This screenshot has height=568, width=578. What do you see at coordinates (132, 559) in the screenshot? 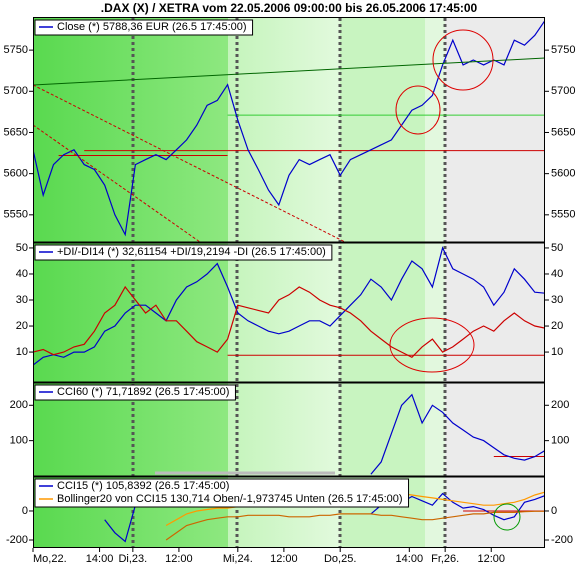
I see `x-tick-label: Di,23.` at bounding box center [132, 559].